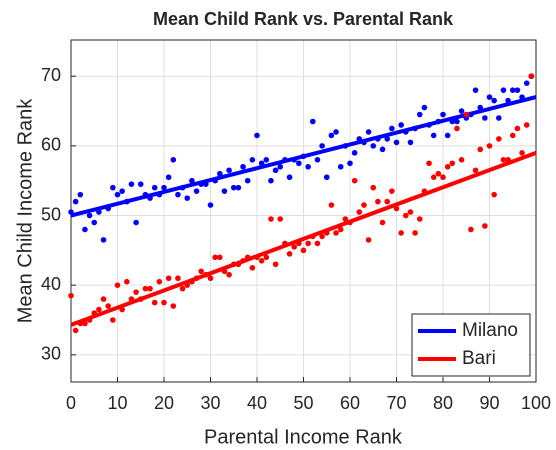  Describe the element at coordinates (164, 403) in the screenshot. I see `x-tick-label: 20` at that location.